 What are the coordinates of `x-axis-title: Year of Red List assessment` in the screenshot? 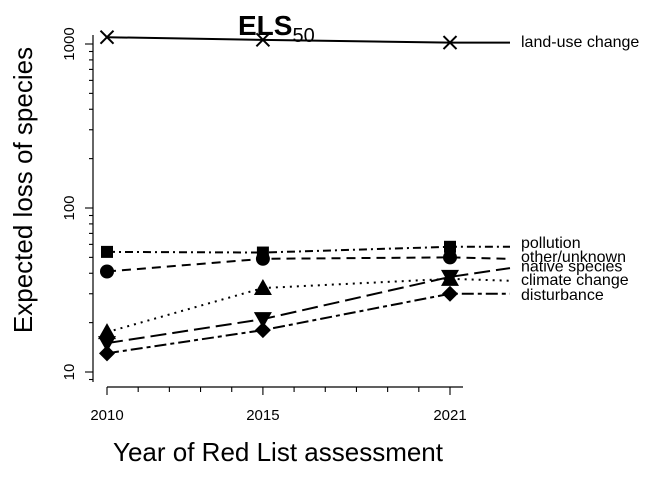 It's located at (278, 452).